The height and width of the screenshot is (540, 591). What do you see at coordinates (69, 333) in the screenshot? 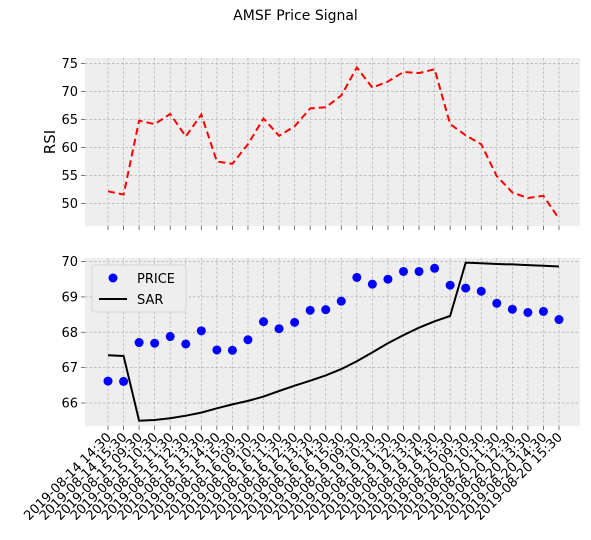
I see `y-tick-label: 68` at bounding box center [69, 333].